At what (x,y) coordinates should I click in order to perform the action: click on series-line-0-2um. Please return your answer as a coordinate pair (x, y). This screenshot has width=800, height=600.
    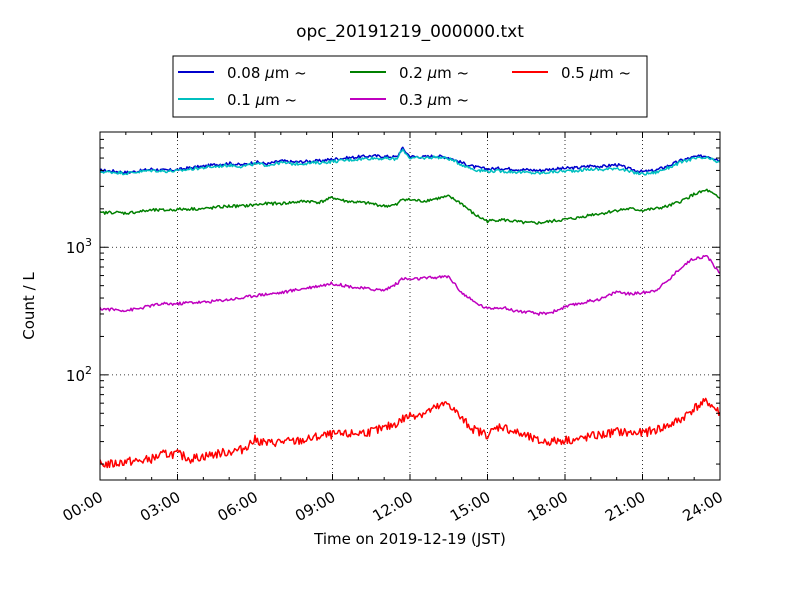
    Looking at the image, I should click on (410, 206).